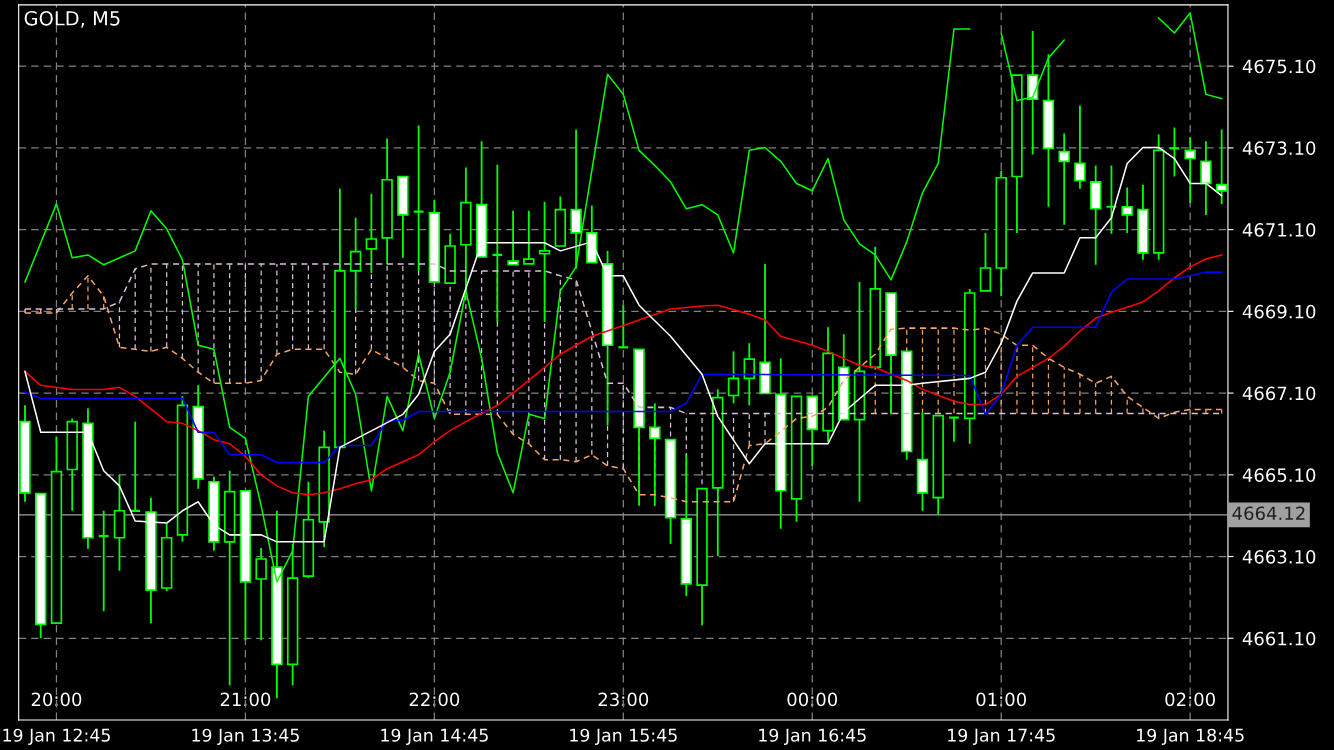  I want to click on x2-tick-label: 21:00, so click(245, 699).